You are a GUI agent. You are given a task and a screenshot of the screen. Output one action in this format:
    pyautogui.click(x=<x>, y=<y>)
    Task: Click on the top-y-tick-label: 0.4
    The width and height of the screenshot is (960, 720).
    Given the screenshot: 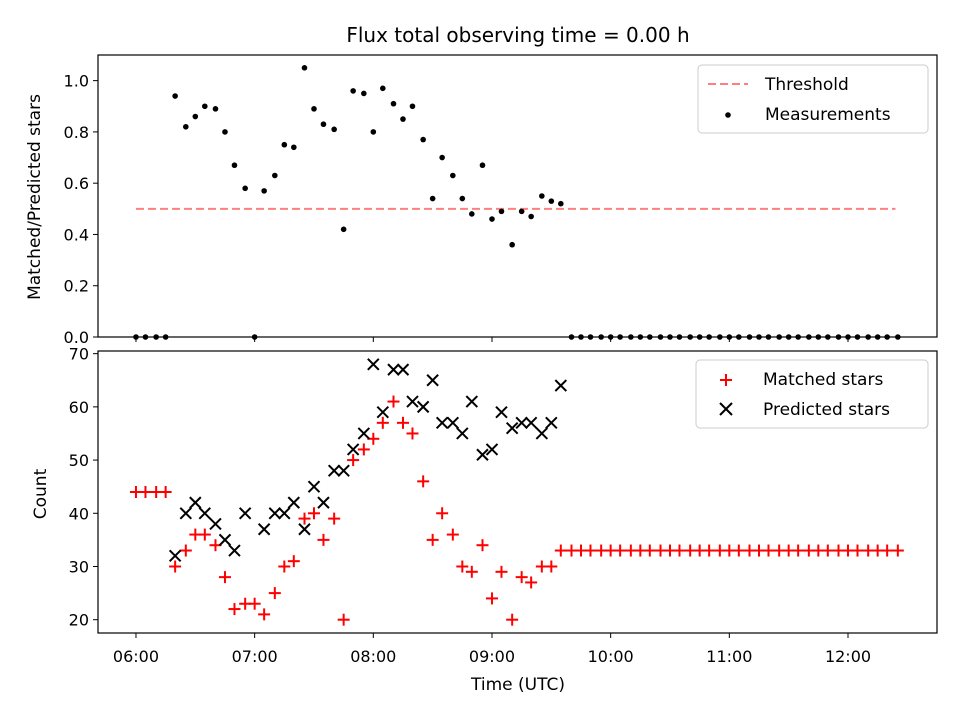 What is the action you would take?
    pyautogui.click(x=76, y=234)
    